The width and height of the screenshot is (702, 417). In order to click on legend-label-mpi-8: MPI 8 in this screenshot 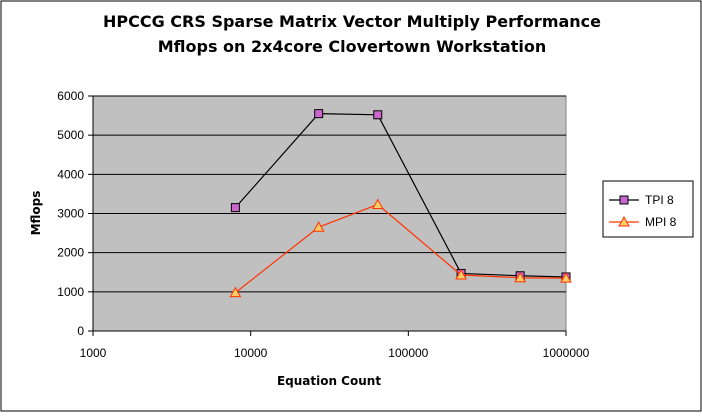, I will do `click(661, 222)`.